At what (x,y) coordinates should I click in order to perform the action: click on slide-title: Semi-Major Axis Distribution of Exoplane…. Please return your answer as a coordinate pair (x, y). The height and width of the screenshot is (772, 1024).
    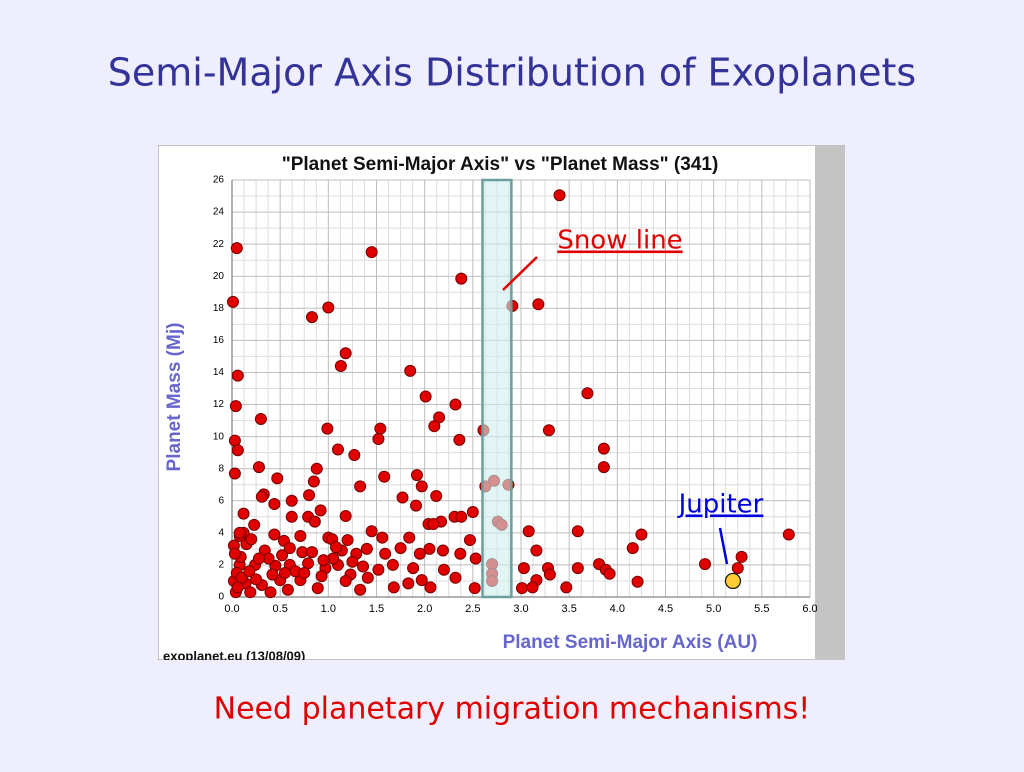
    Looking at the image, I should click on (512, 73).